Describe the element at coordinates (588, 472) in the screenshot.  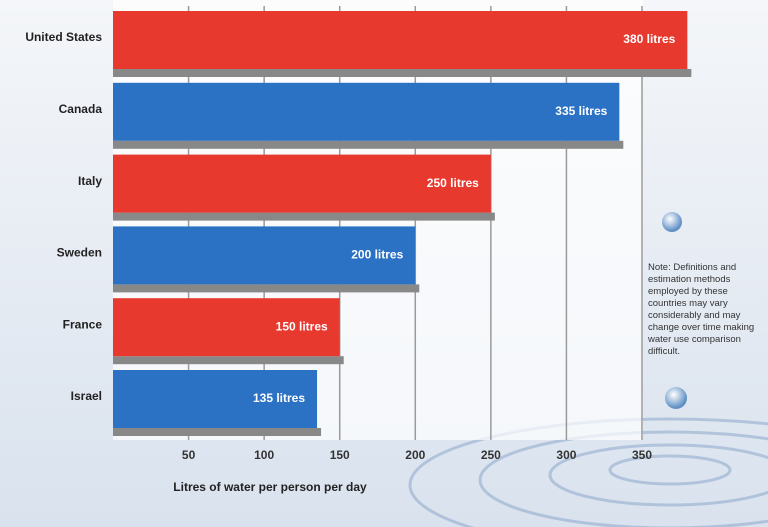
I see `ripples` at that location.